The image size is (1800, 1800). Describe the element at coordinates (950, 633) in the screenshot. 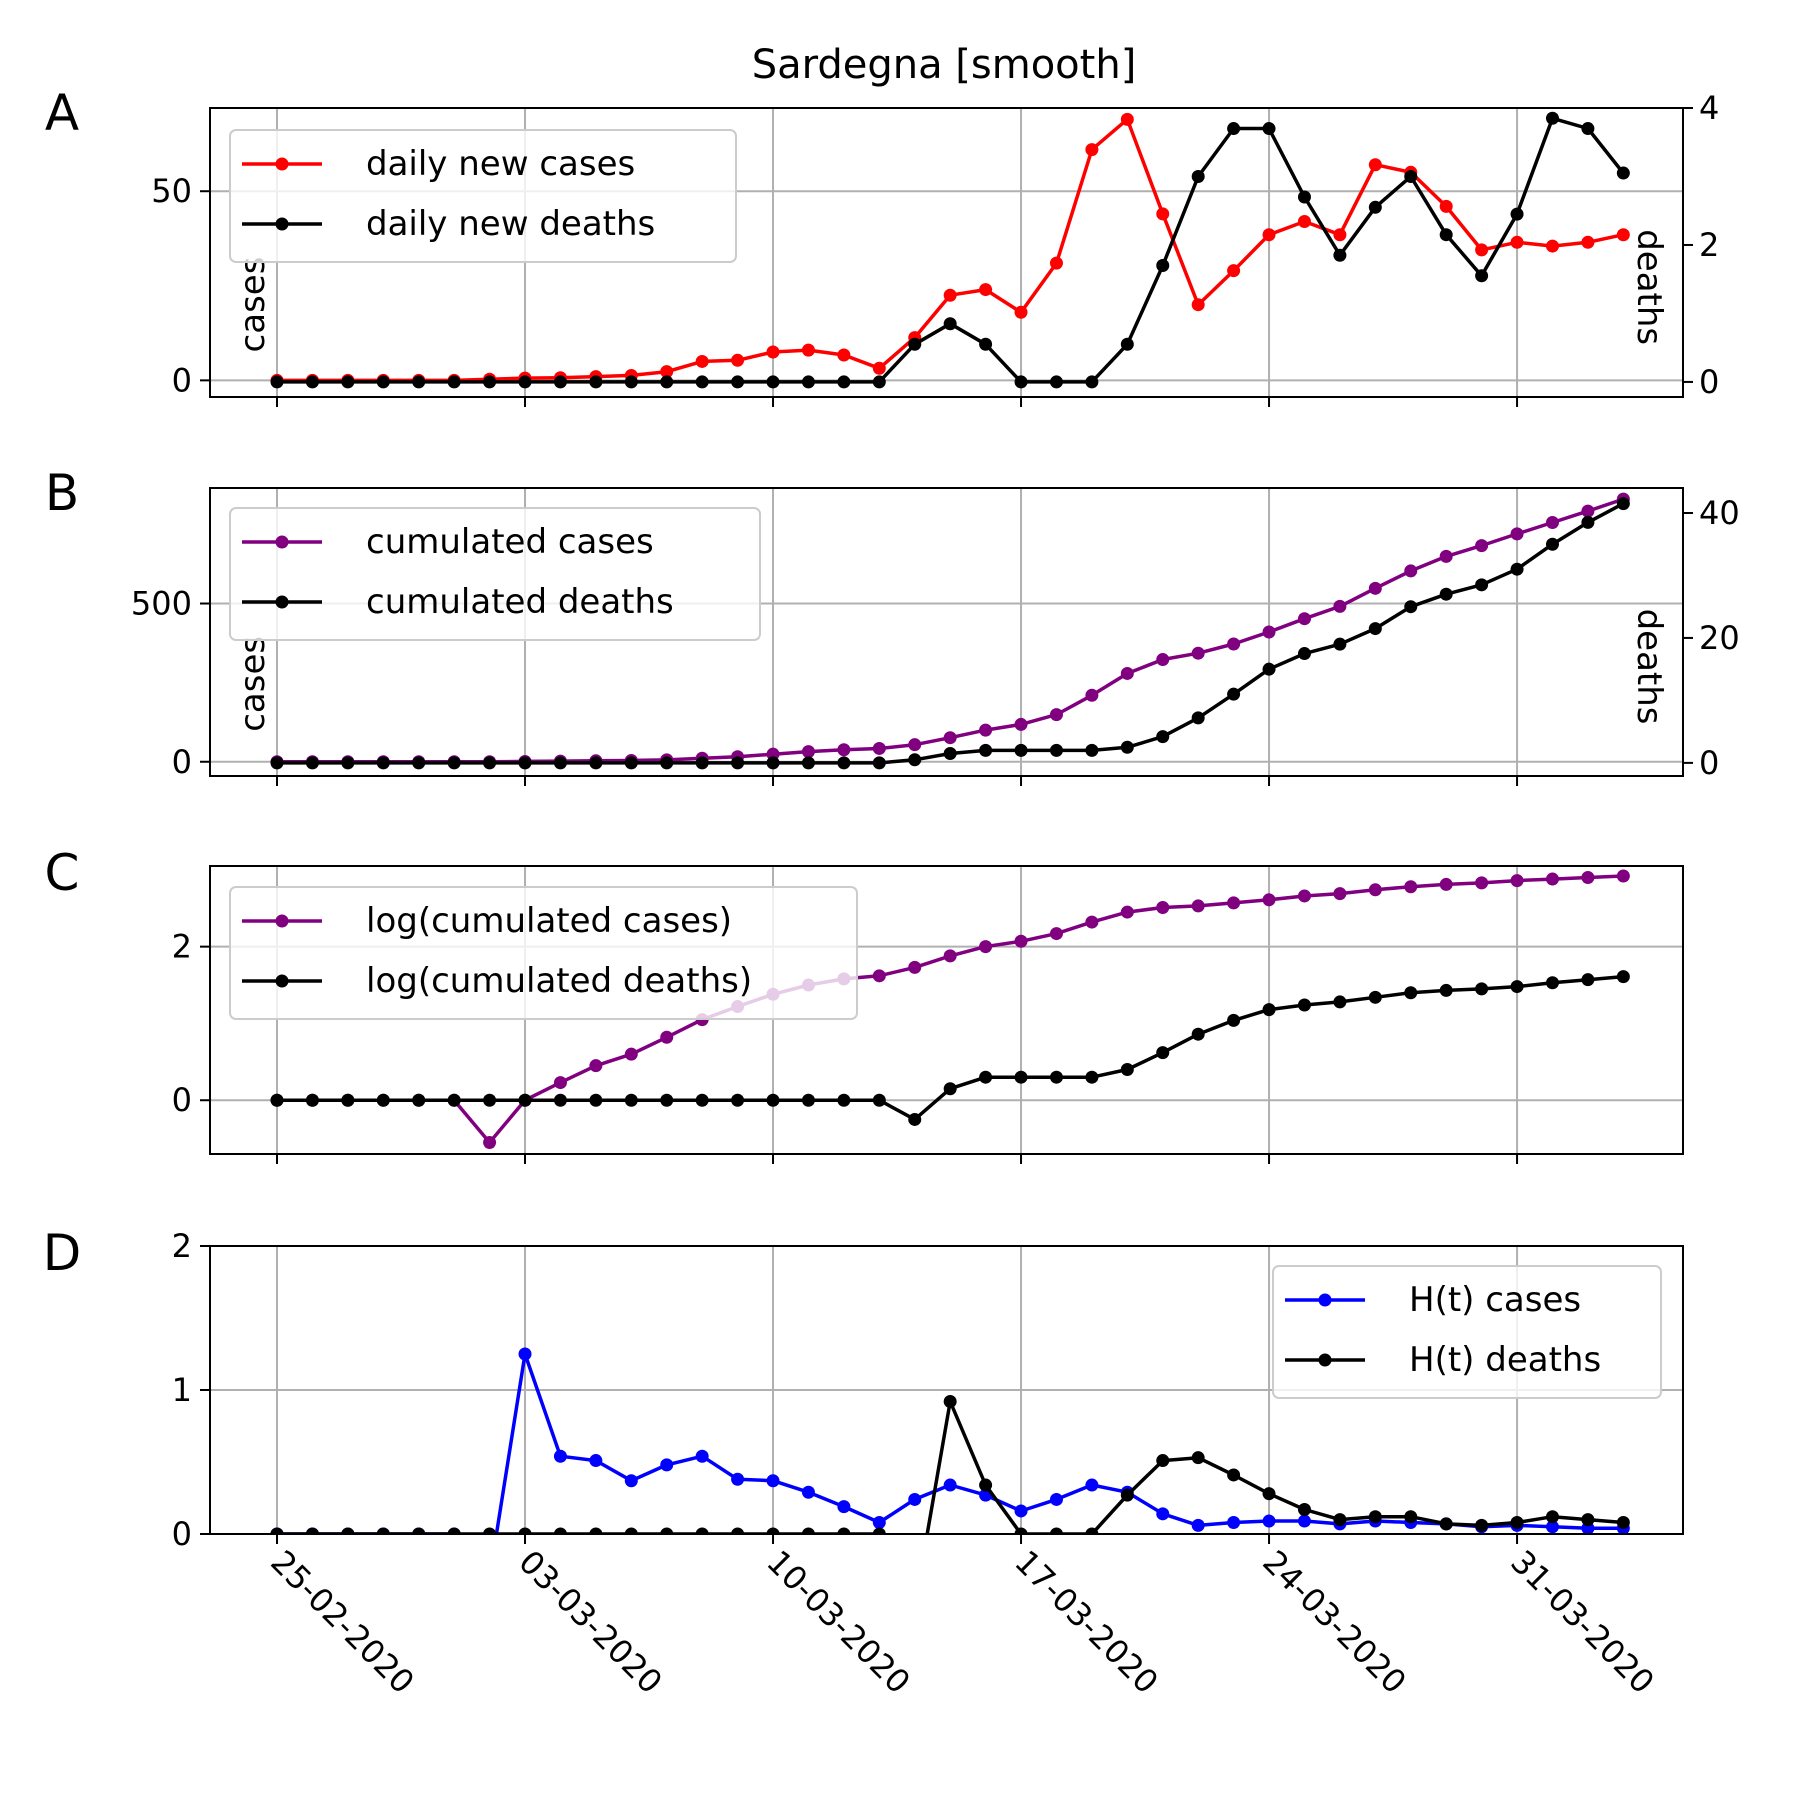

I see `series-cumulated-deaths` at that location.